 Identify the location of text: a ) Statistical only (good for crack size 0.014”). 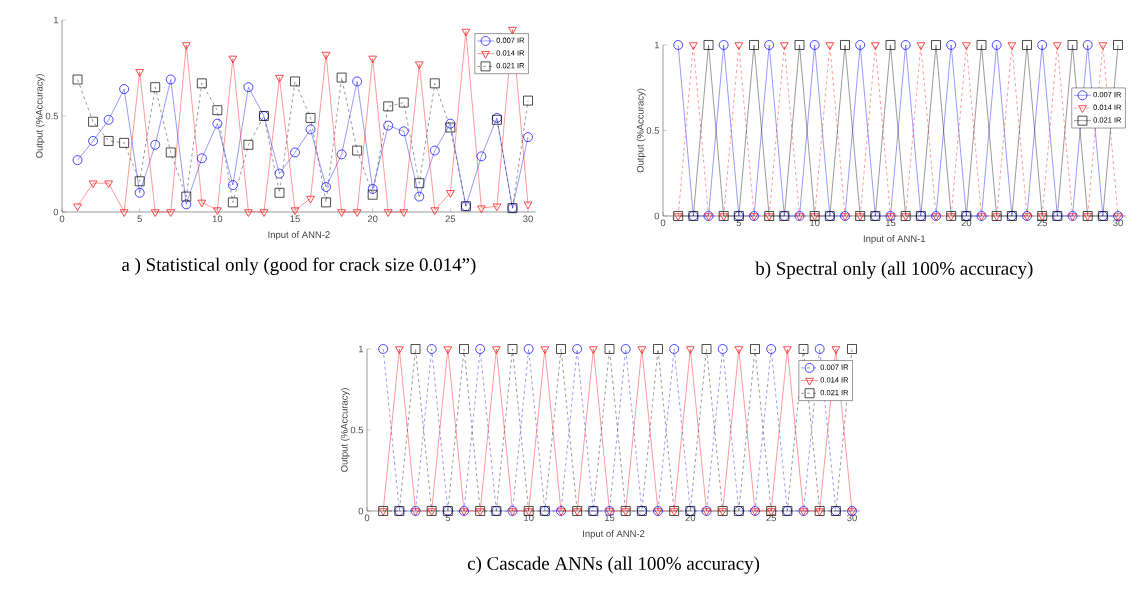
(299, 266).